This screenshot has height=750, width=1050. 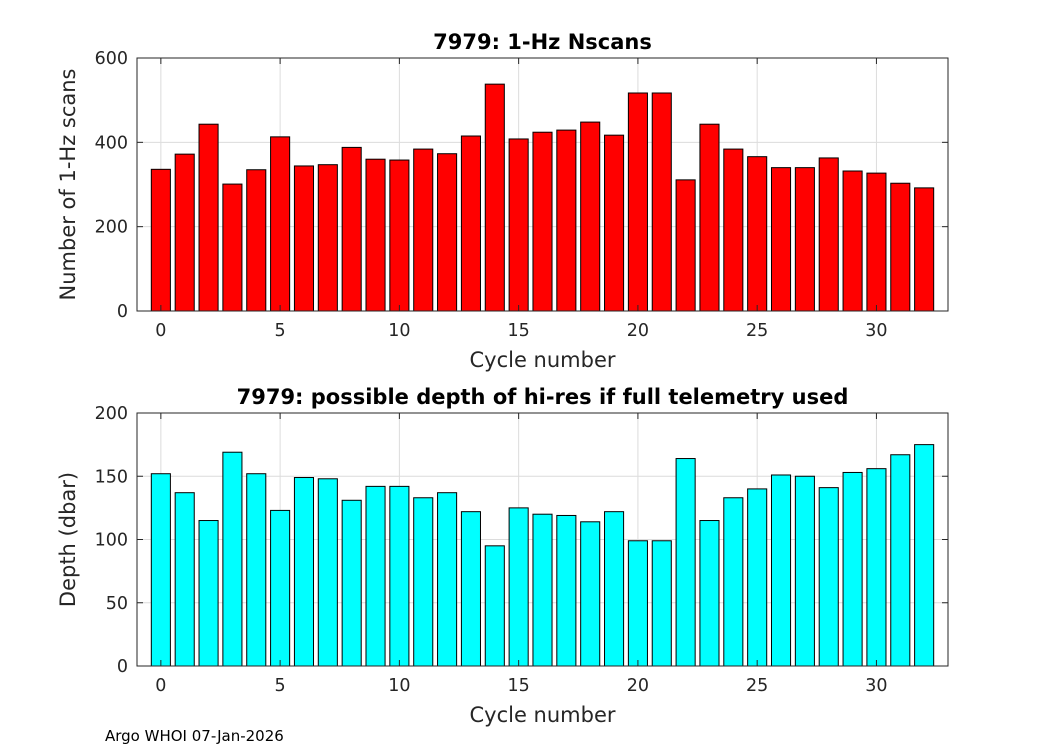 What do you see at coordinates (122, 312) in the screenshot?
I see `top-chart-y-tick-label: 0` at bounding box center [122, 312].